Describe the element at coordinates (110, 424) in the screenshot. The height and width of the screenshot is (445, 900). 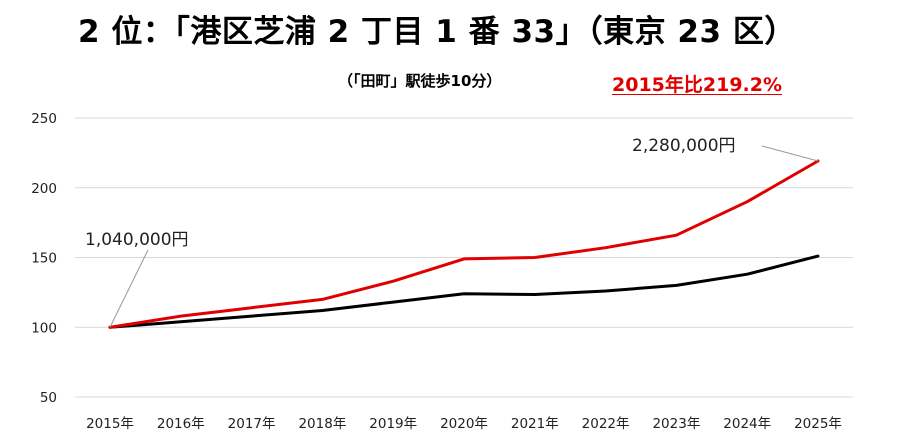
I see `x-tick-label: 2015年` at that location.